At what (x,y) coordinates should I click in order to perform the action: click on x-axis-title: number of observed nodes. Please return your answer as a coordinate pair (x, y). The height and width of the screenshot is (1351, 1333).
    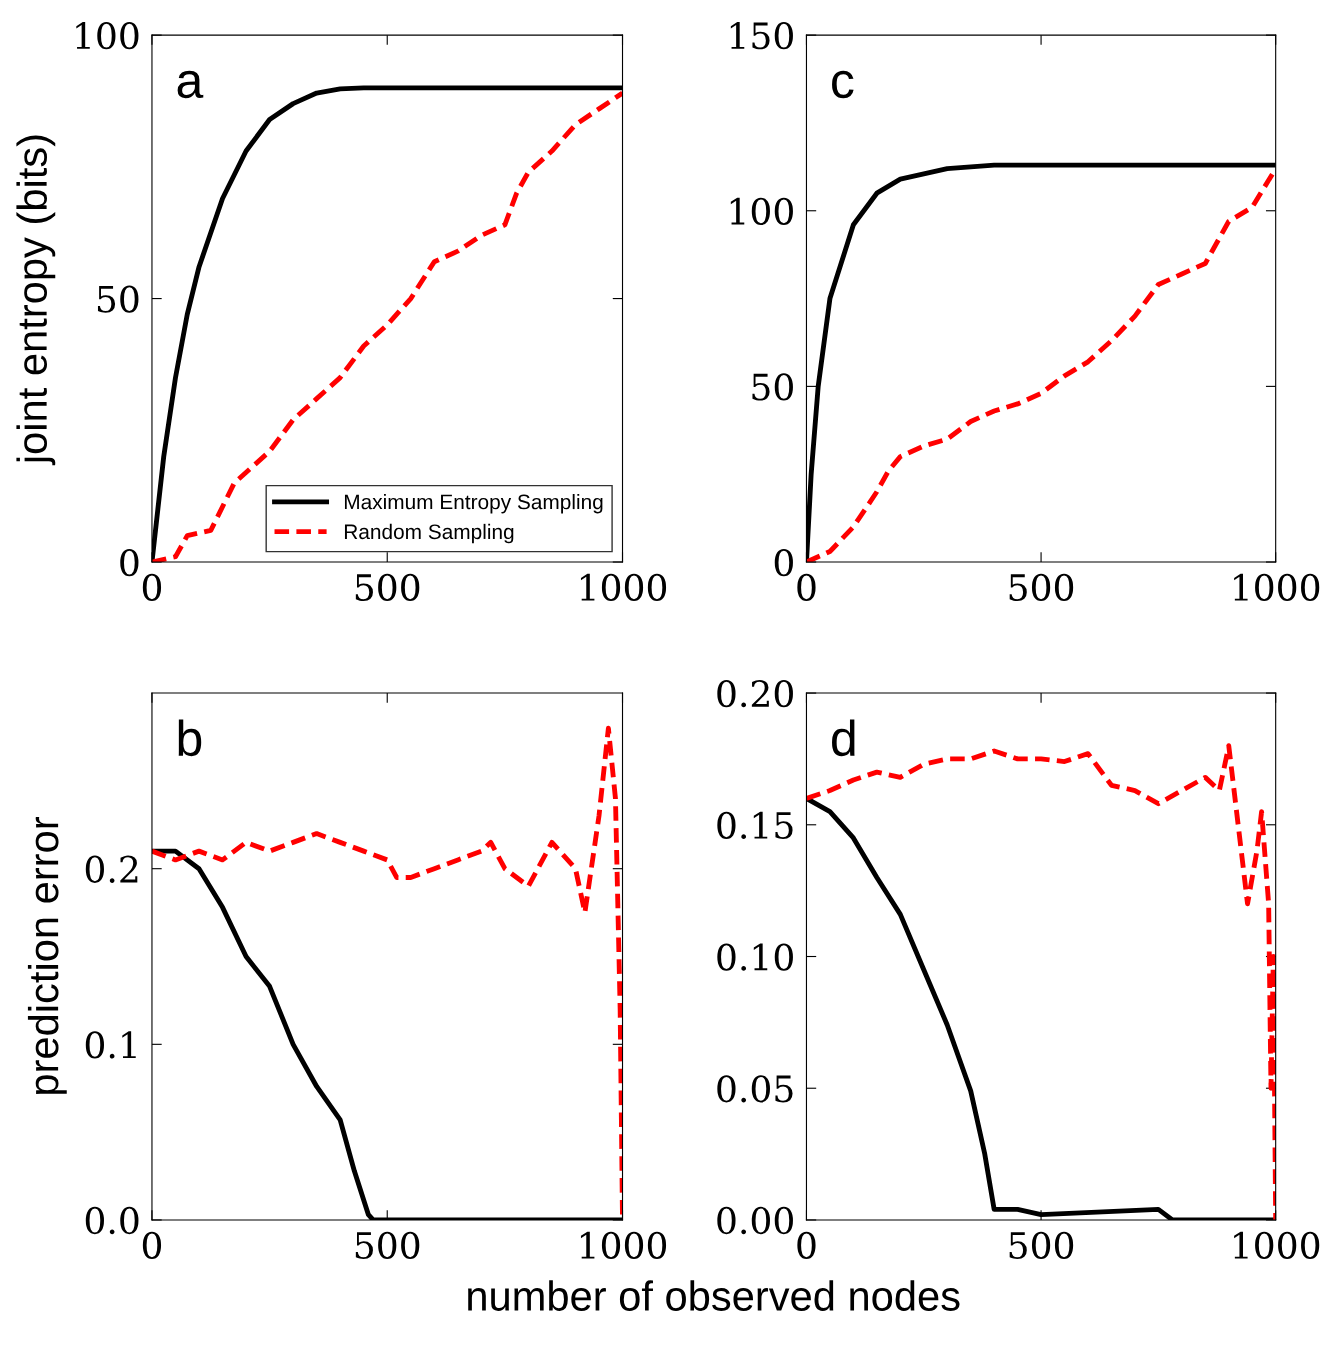
    Looking at the image, I should click on (714, 1295).